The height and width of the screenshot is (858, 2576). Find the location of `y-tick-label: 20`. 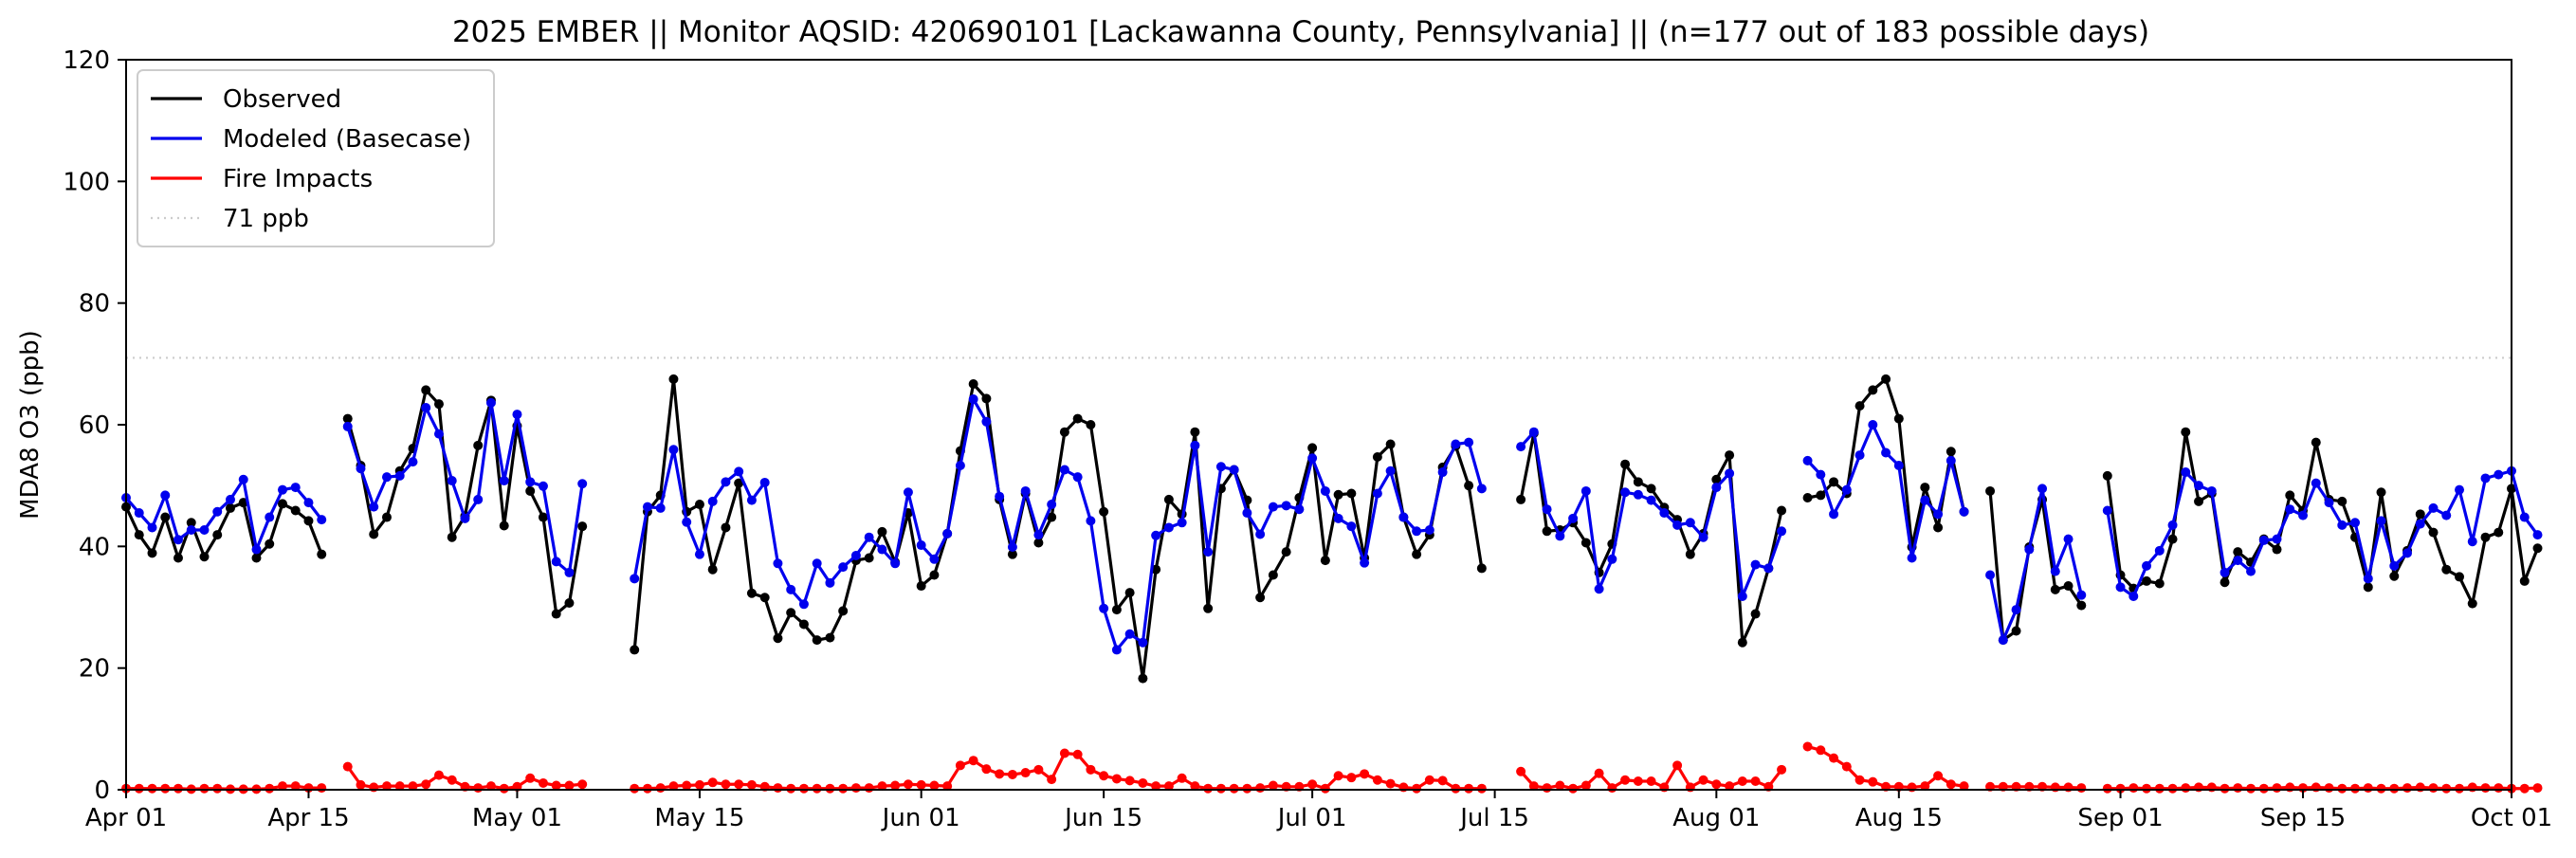

y-tick-label: 20 is located at coordinates (94, 669).